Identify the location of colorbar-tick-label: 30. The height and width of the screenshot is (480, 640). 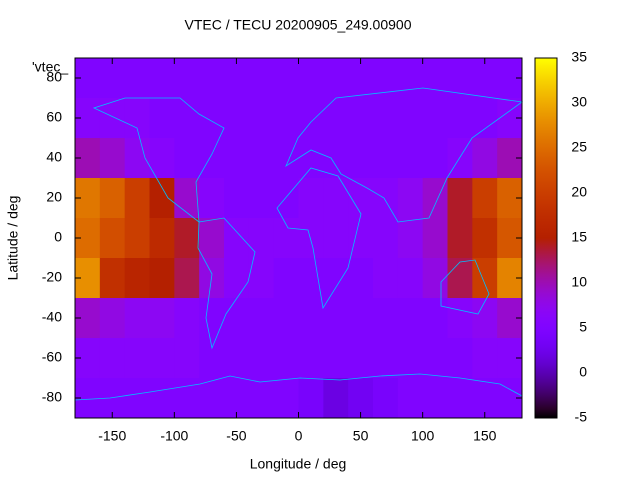
(579, 102).